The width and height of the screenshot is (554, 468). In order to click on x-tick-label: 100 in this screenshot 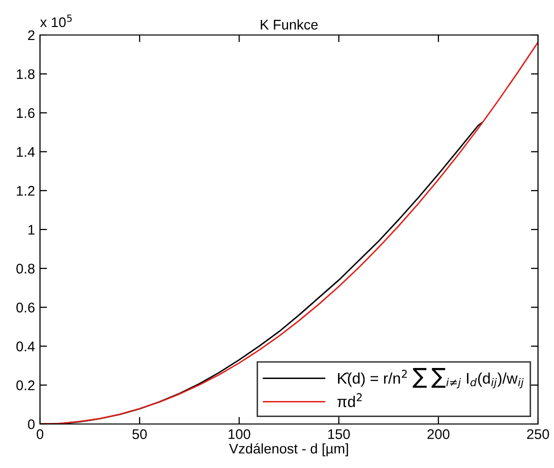, I will do `click(239, 434)`.